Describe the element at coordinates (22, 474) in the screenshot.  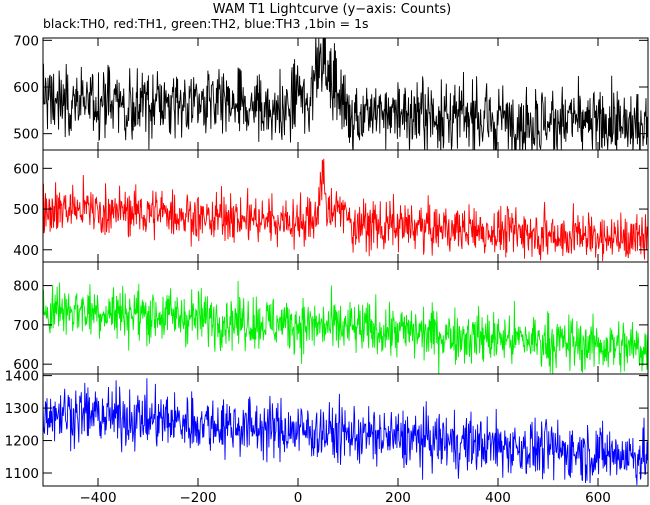
I see `y-tick-label: 1100` at that location.